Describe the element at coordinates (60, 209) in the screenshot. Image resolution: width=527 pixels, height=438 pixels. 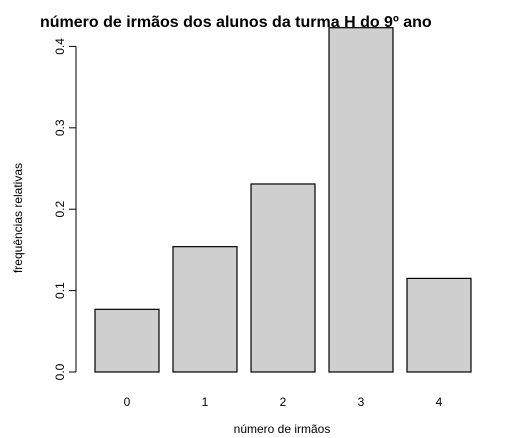
I see `y-tick-label: 0.2` at that location.